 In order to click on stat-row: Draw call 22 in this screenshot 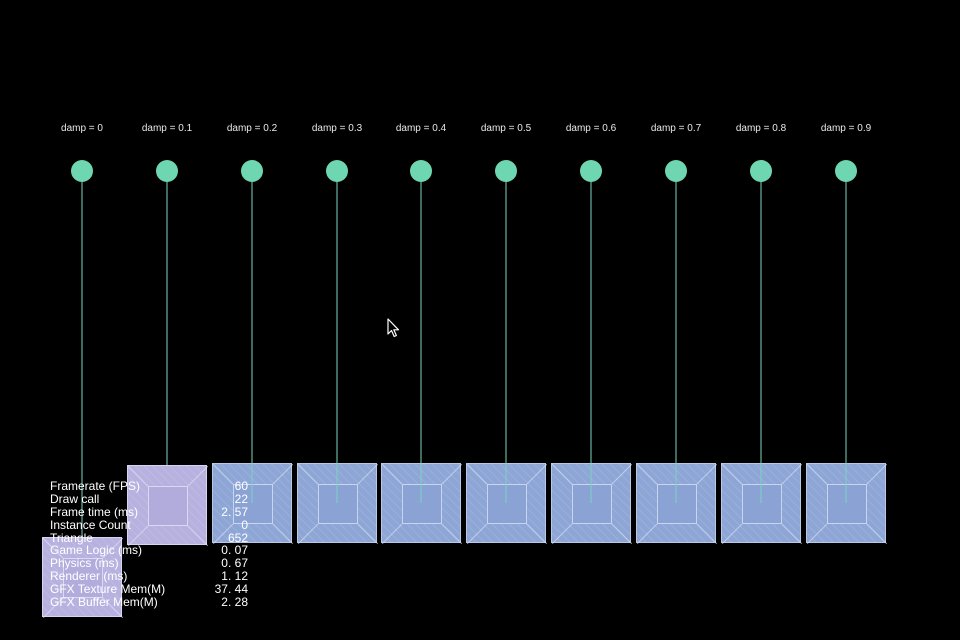, I will do `click(150, 498)`.